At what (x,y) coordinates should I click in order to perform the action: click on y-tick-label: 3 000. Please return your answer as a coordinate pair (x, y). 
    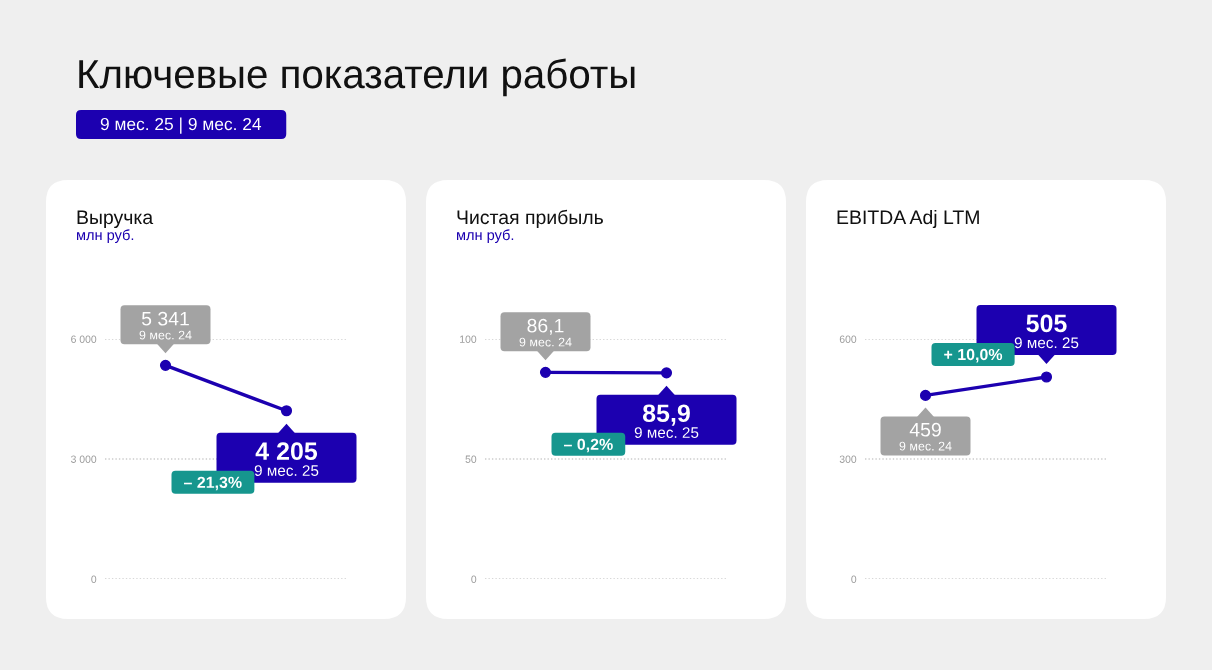
    Looking at the image, I should click on (84, 459).